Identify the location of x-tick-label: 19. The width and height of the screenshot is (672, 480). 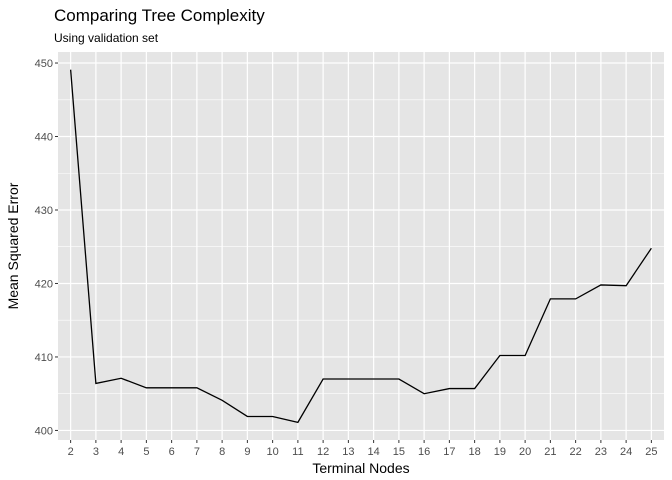
(500, 452).